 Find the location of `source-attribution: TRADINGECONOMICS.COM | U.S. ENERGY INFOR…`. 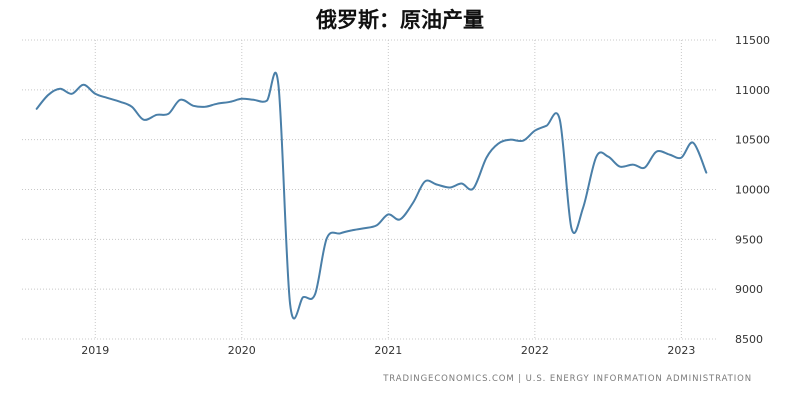

source-attribution: TRADINGECONOMICS.COM | U.S. ENERGY INFOR… is located at coordinates (567, 379).